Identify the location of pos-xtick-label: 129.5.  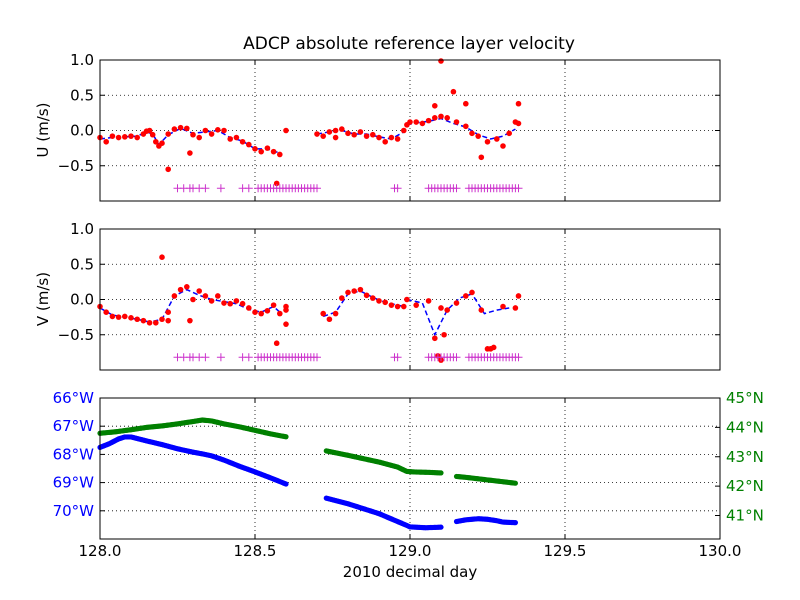
(565, 551).